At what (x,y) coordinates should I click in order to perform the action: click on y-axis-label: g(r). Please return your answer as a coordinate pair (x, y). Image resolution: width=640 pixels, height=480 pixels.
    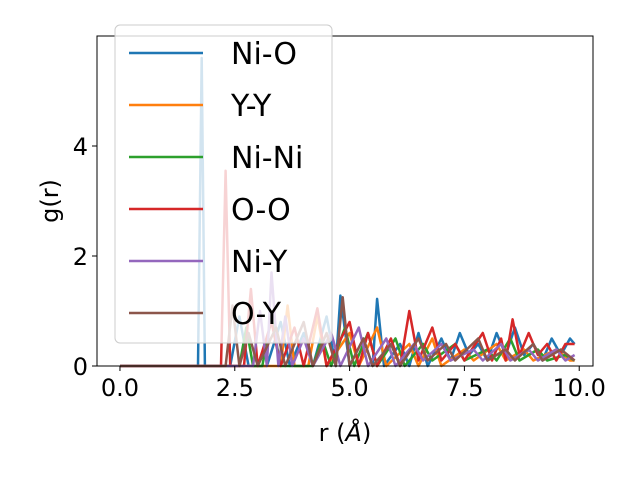
    Looking at the image, I should click on (50, 201).